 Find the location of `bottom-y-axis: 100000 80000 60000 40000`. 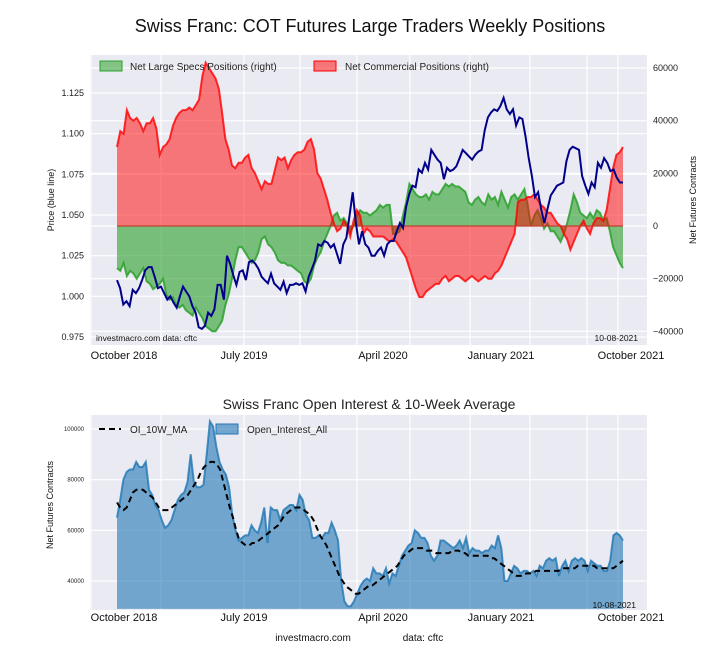

bottom-y-axis: 100000 80000 60000 40000 is located at coordinates (74, 506).